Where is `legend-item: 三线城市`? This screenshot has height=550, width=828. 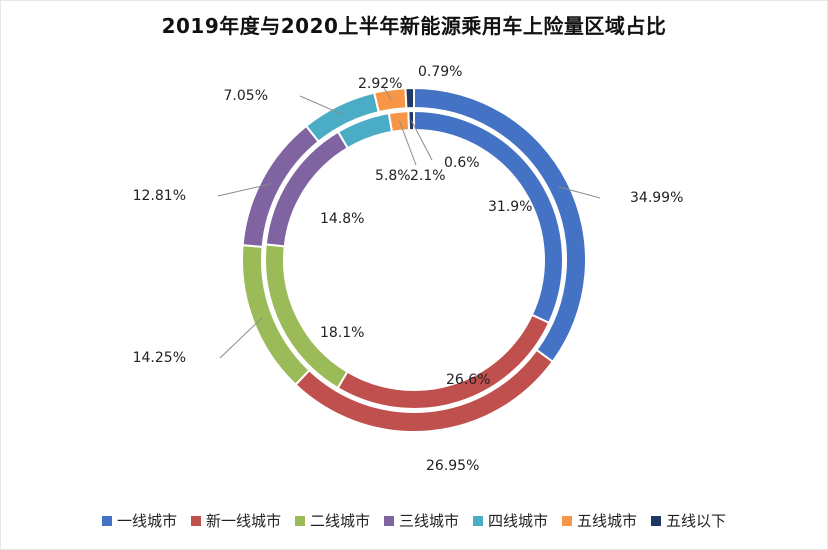
legend-item: 三线城市 is located at coordinates (421, 520).